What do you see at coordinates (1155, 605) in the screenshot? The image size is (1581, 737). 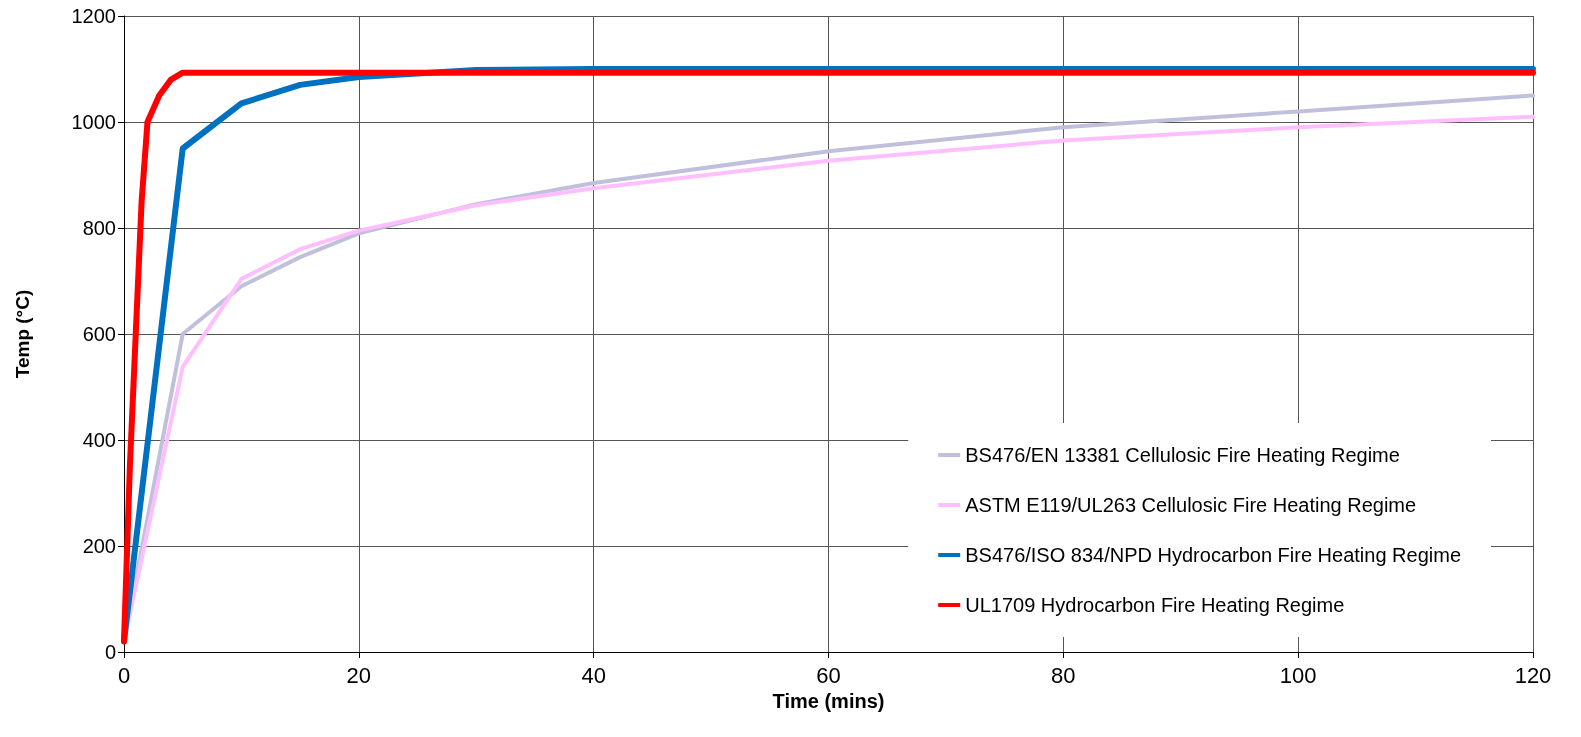 I see `legend-label: UL1709 Hydrocarbon Fire Heating Regime` at bounding box center [1155, 605].